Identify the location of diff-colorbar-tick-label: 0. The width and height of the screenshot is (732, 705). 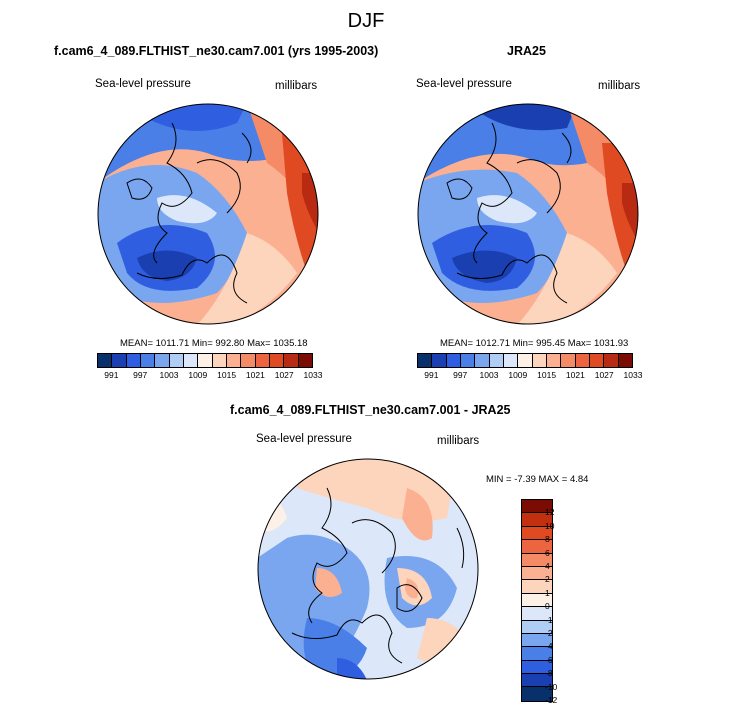
(547, 606).